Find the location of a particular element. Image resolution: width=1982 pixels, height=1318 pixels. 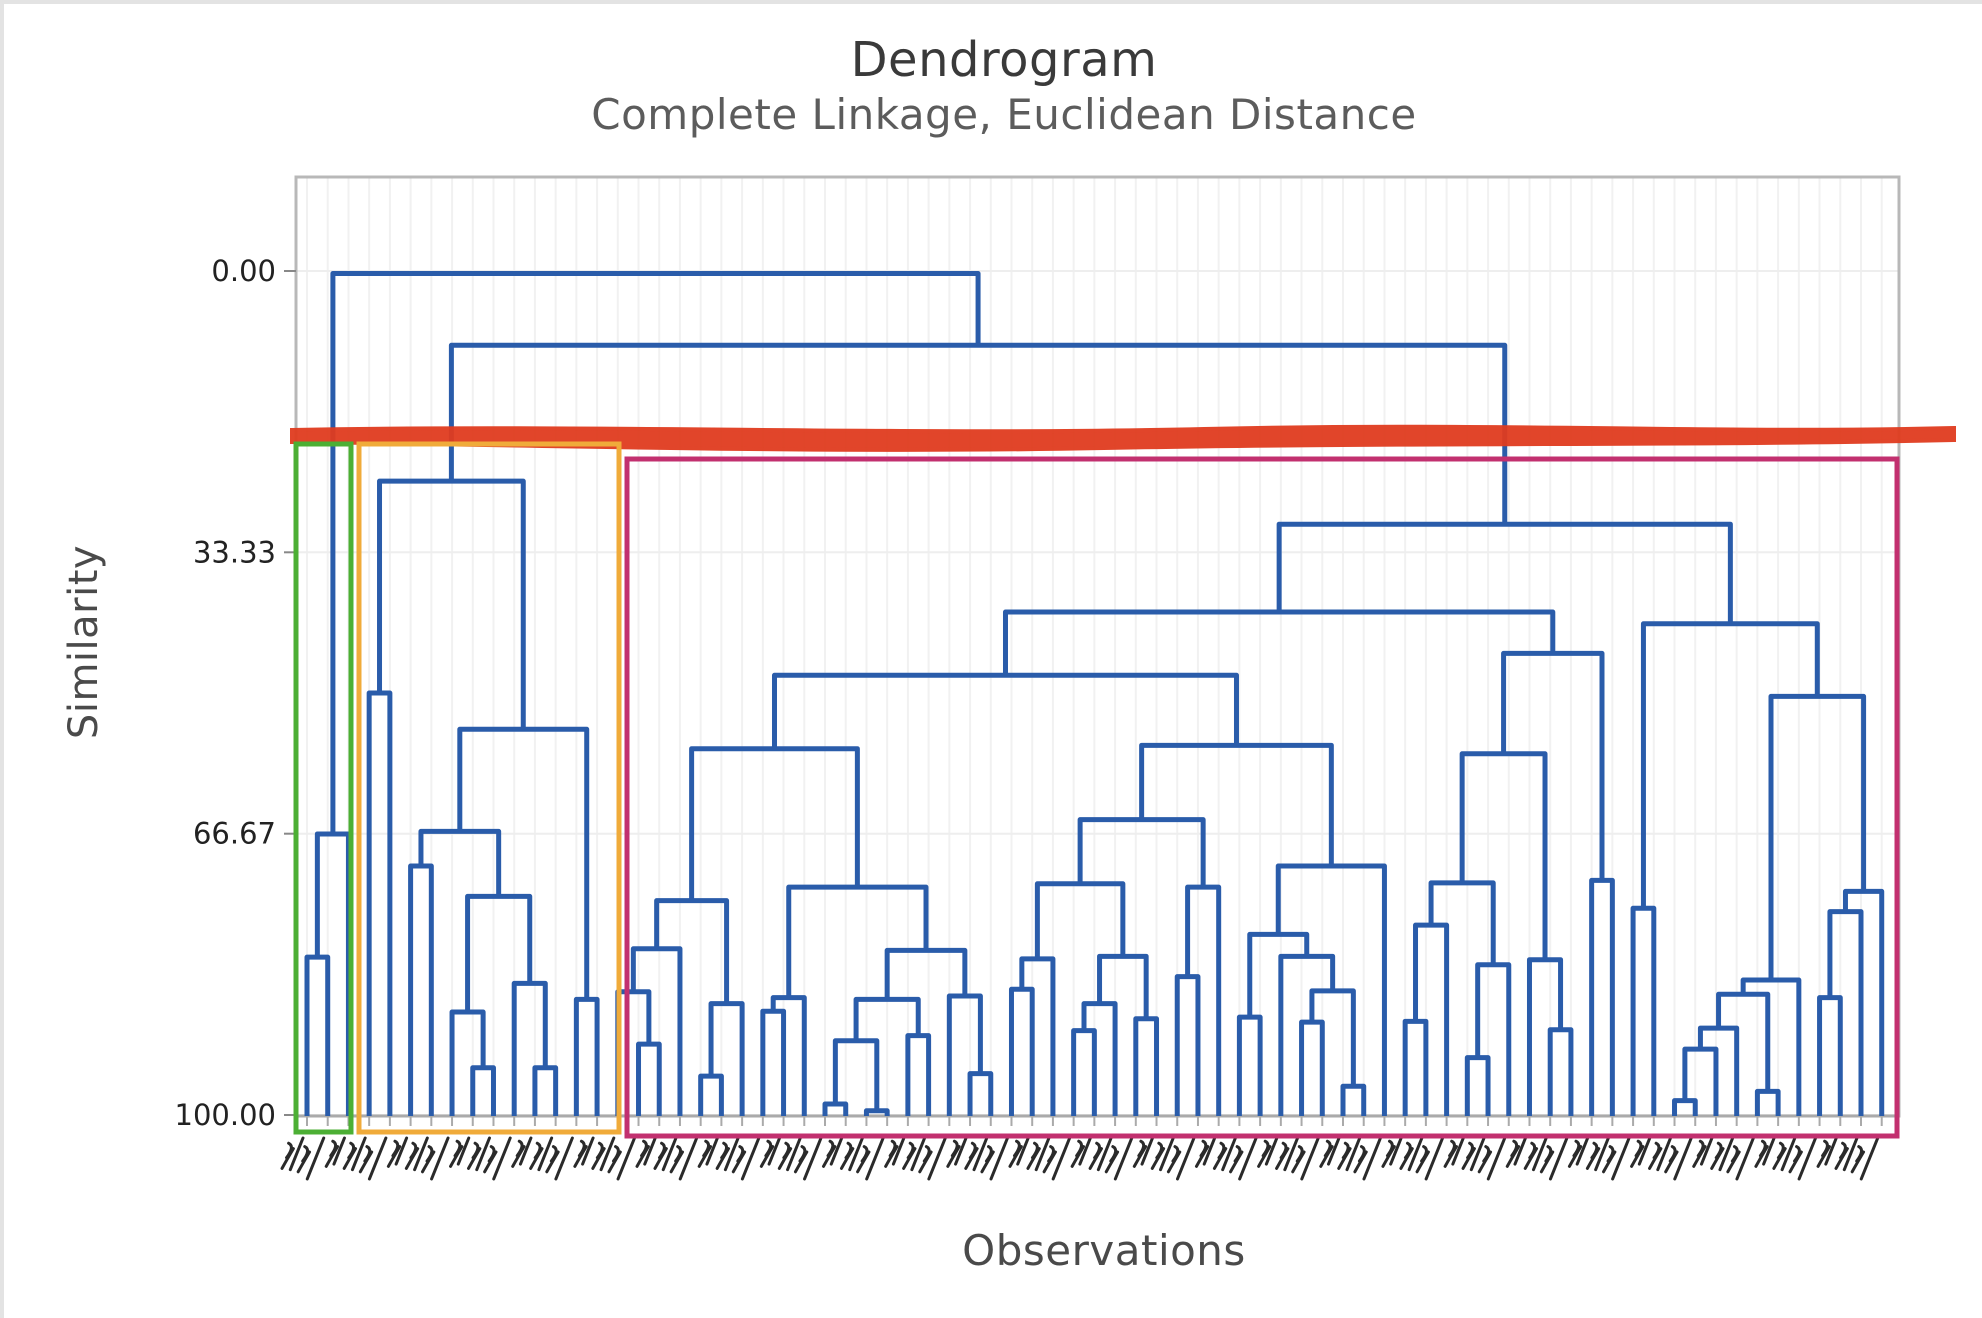

x-axis-label: Observations is located at coordinates (1104, 1250).